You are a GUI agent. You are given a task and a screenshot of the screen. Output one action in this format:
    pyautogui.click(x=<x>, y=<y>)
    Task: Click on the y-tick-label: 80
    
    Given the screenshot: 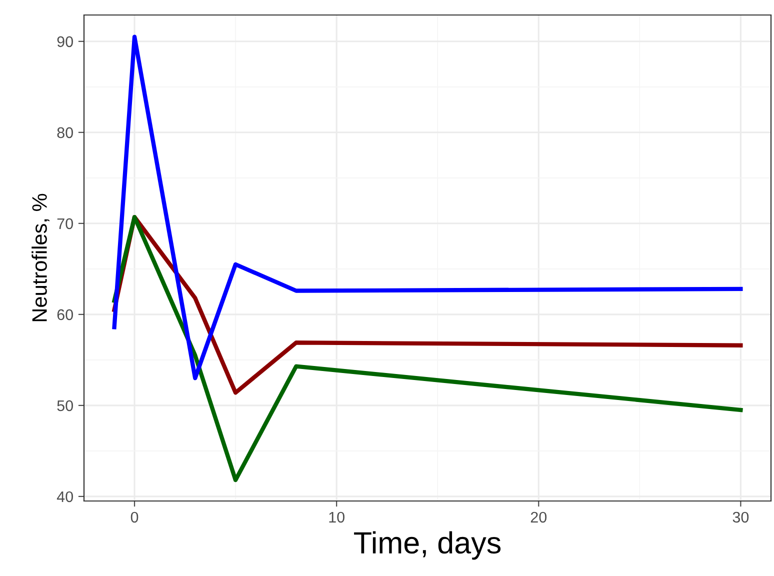 What is the action you would take?
    pyautogui.click(x=65, y=132)
    